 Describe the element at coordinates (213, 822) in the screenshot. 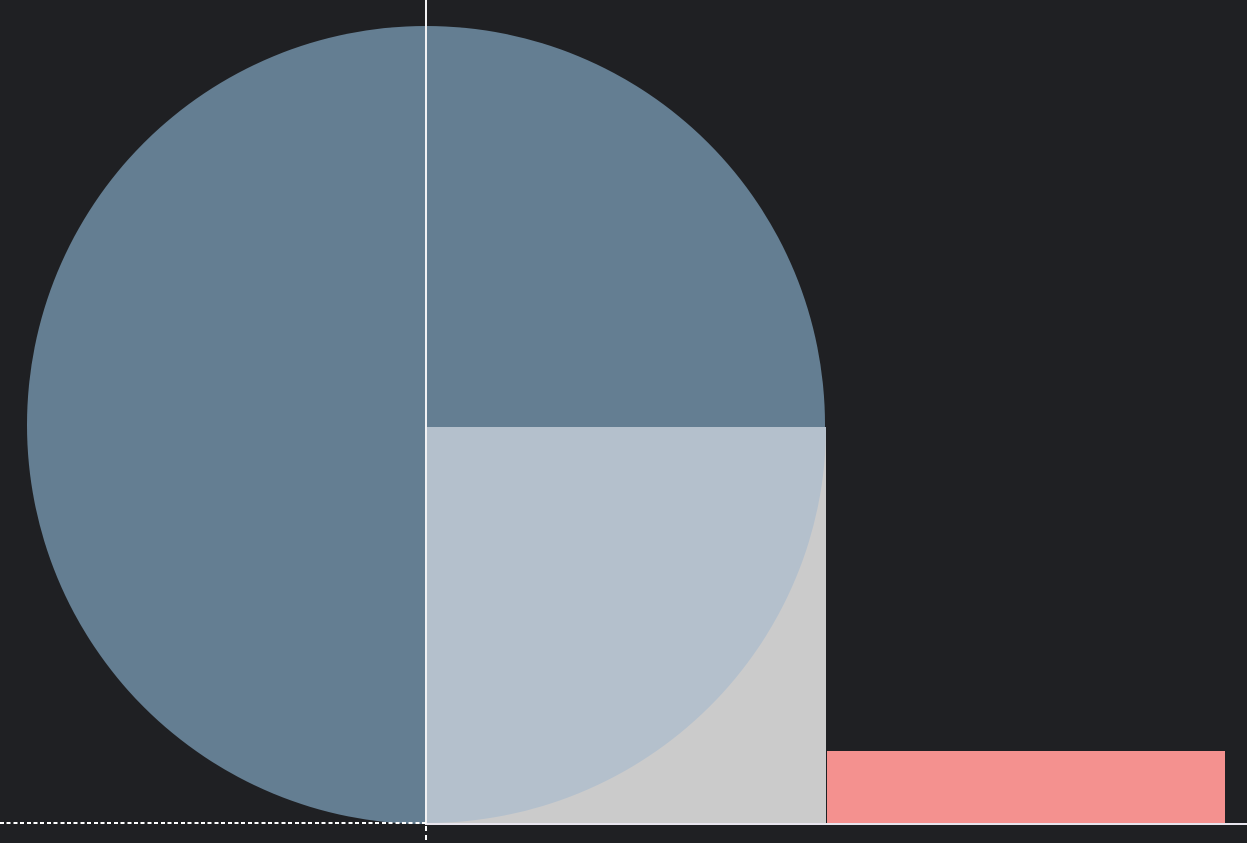

I see `horizontal-dashed-guide-line` at that location.